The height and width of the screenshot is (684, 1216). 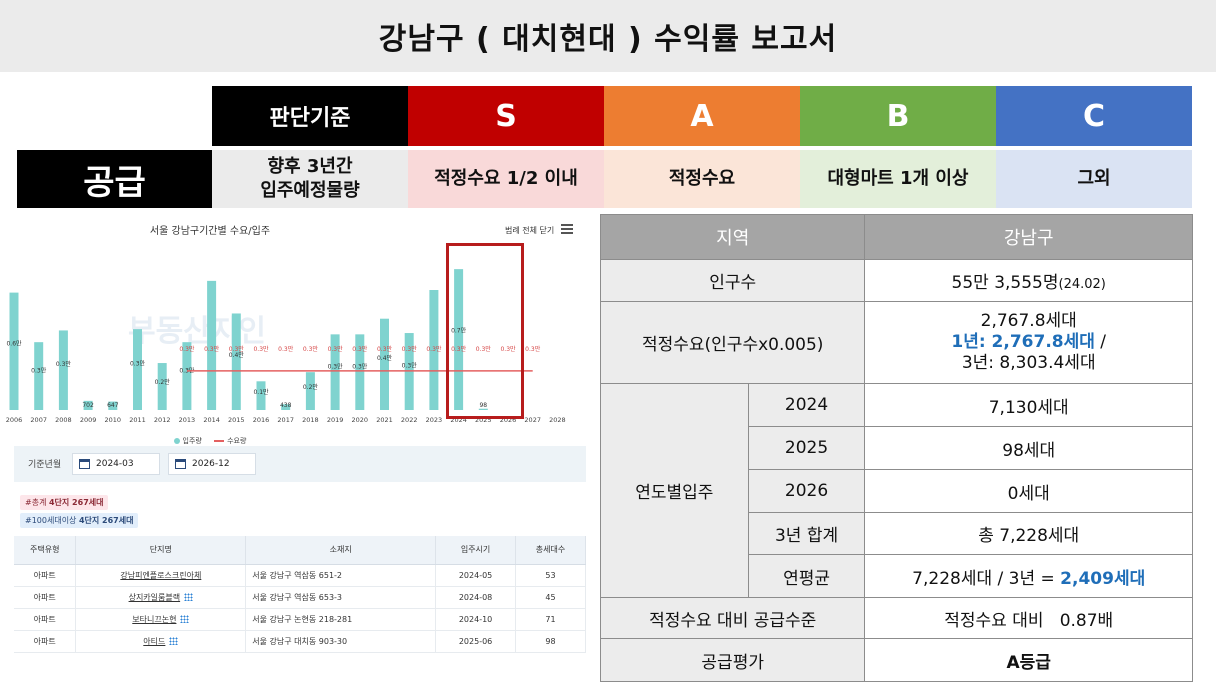 I want to click on demand-line3: 3년: 8,303.4세대, so click(x=1028, y=363).